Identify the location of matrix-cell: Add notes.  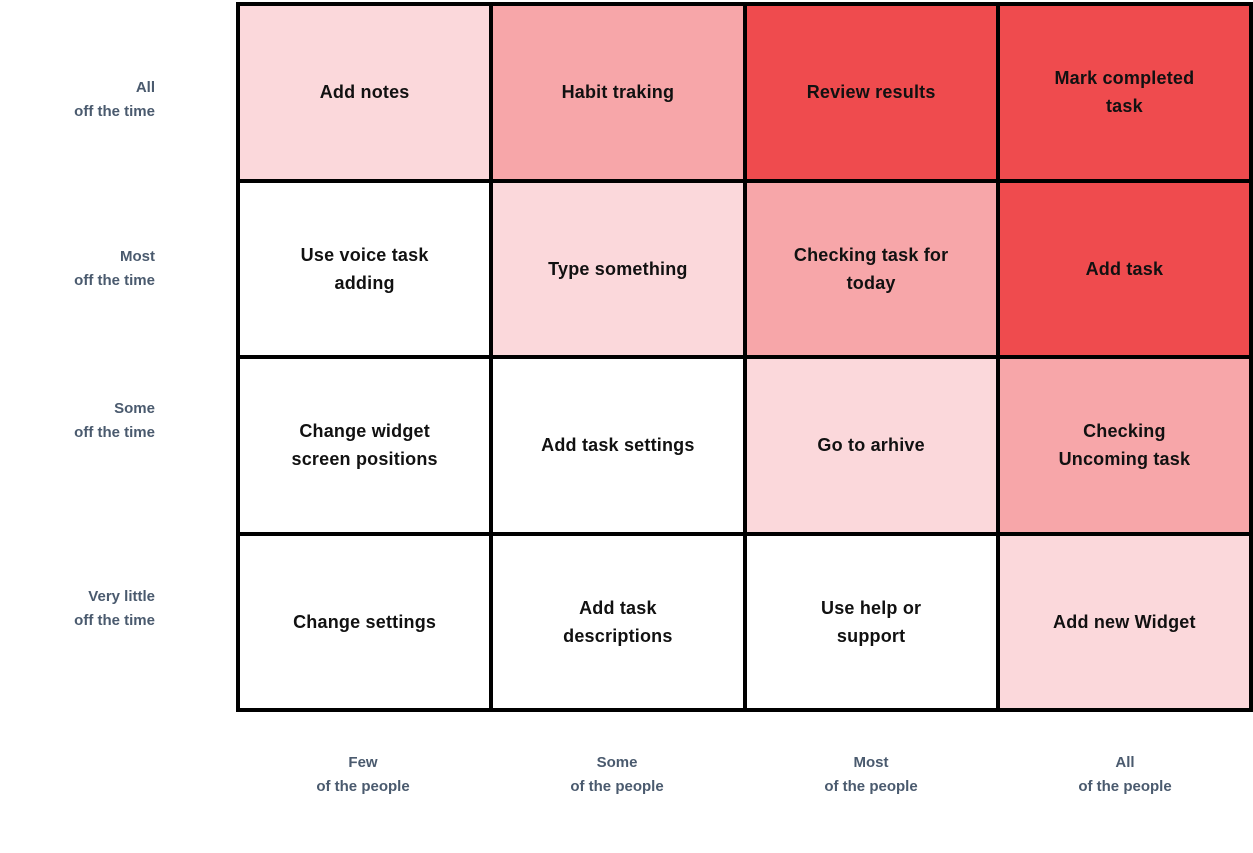
(365, 92).